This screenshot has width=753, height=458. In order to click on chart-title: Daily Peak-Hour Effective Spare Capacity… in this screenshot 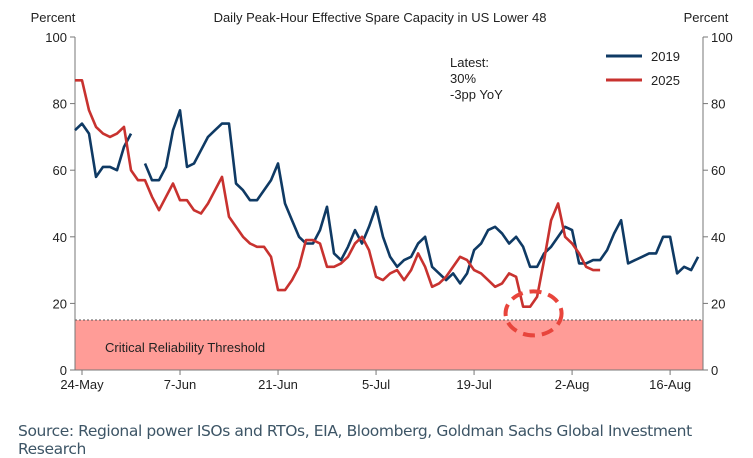, I will do `click(380, 17)`.